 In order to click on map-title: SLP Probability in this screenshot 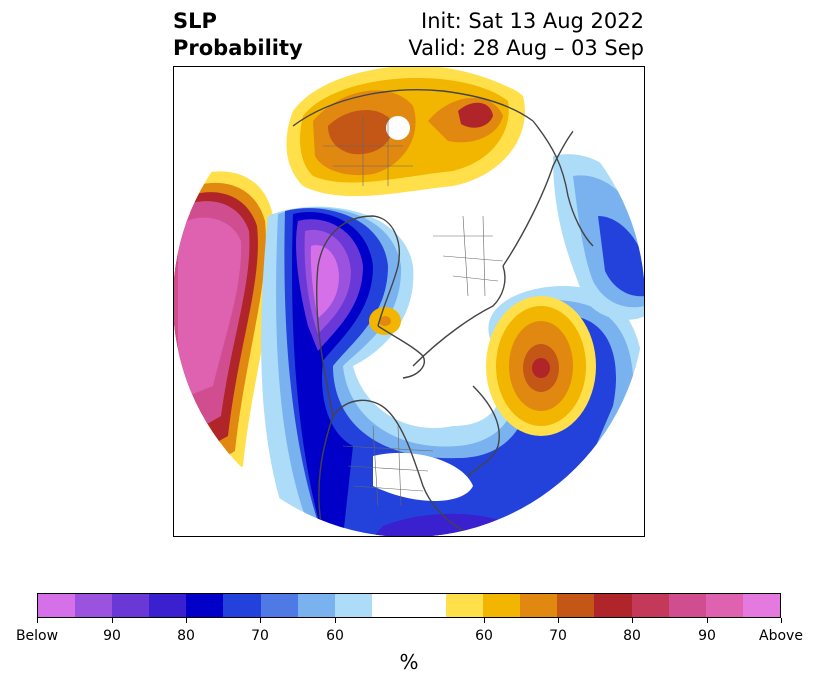, I will do `click(238, 35)`.